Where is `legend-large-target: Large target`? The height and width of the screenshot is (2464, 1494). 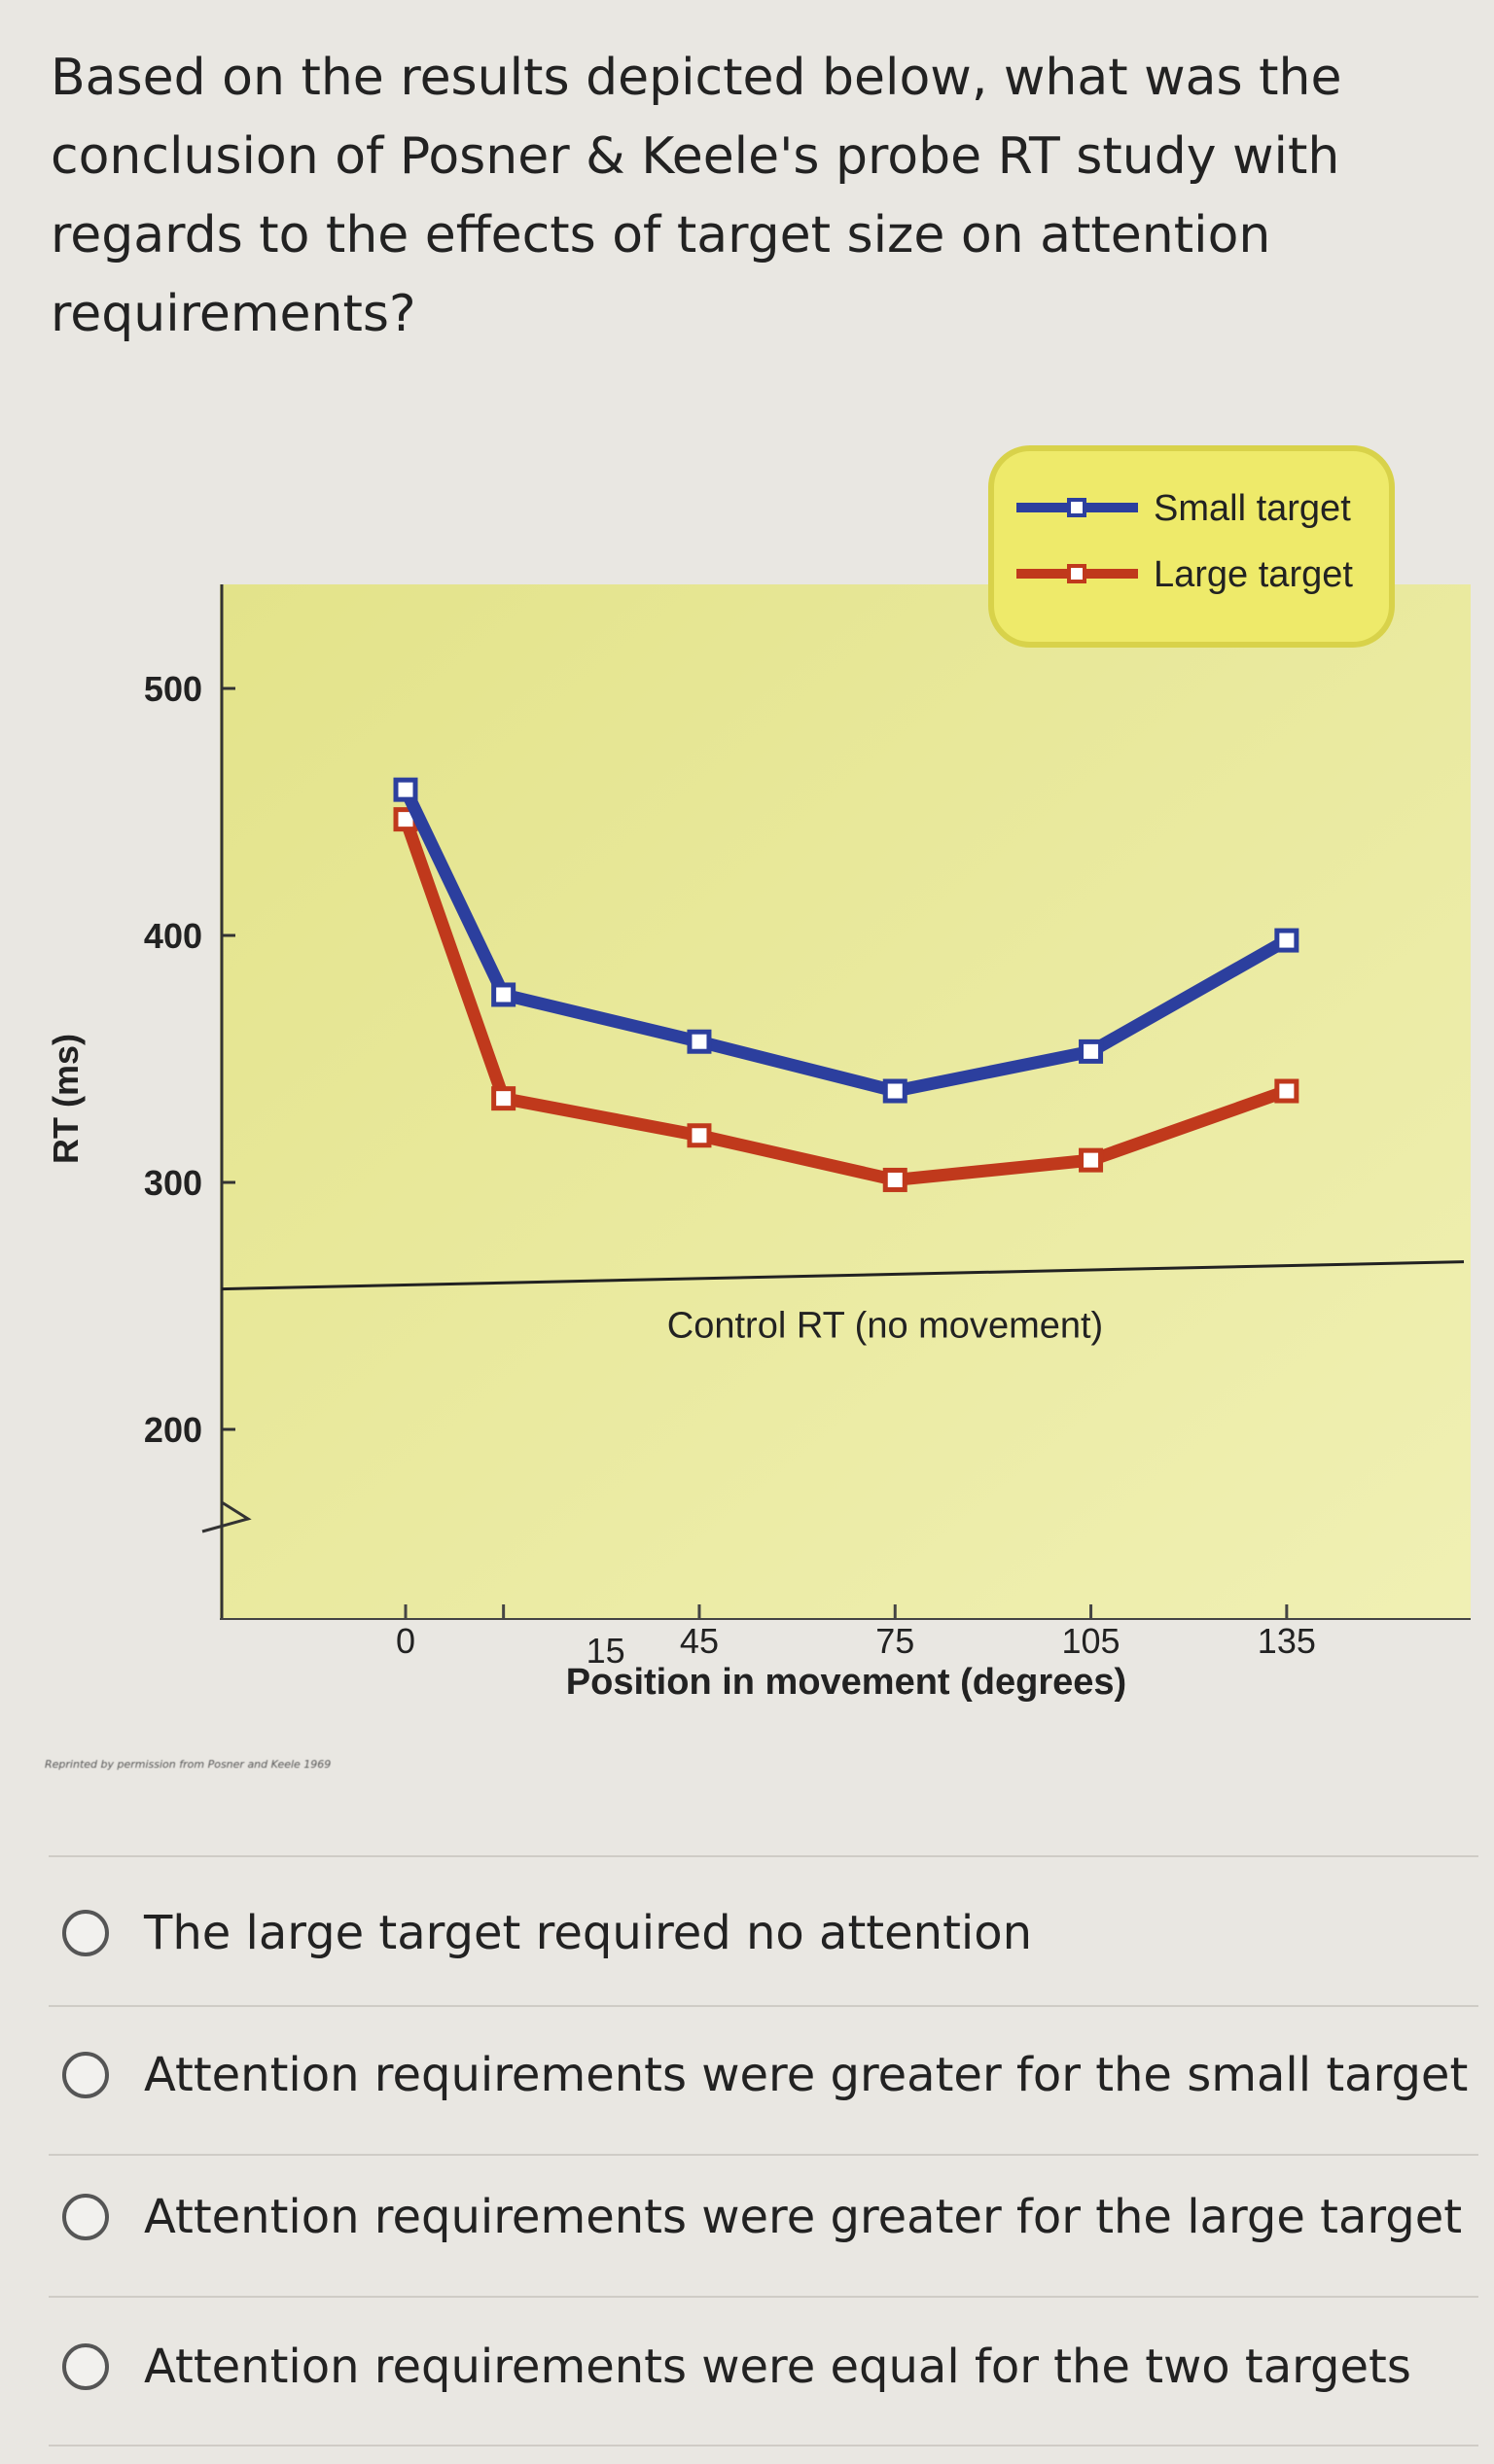
legend-large-target: Large target is located at coordinates (1253, 574).